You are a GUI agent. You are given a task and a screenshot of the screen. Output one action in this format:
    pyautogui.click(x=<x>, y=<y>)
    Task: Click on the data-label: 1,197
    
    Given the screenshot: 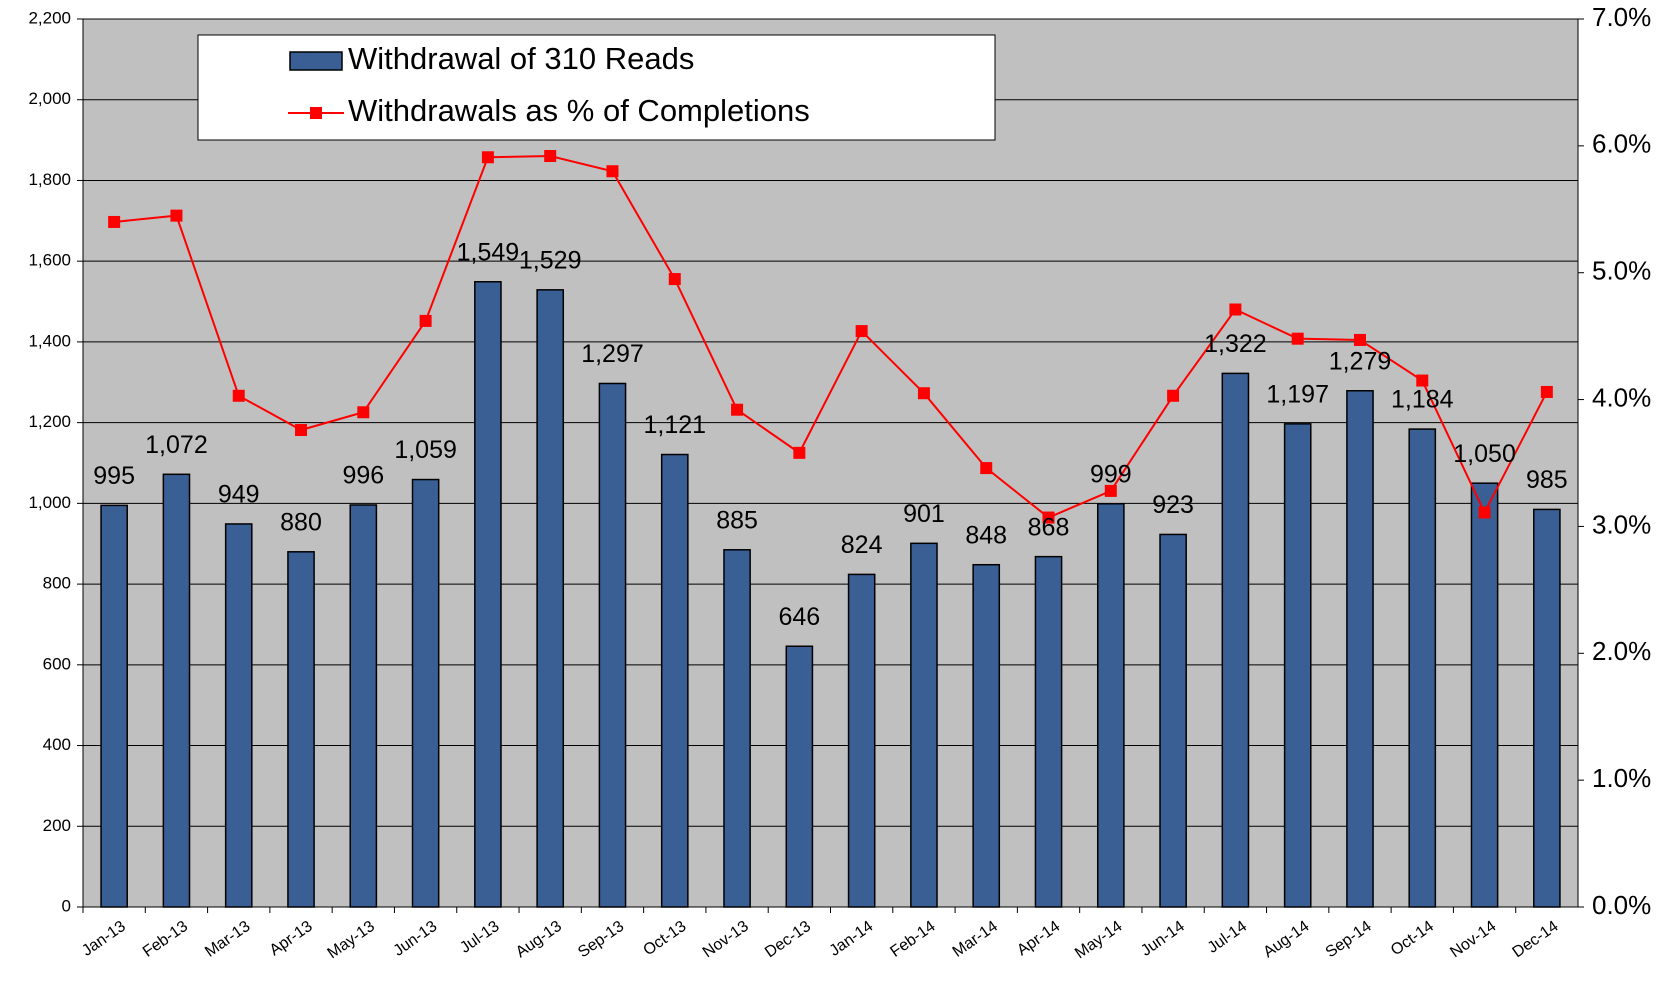 What is the action you would take?
    pyautogui.click(x=1297, y=394)
    